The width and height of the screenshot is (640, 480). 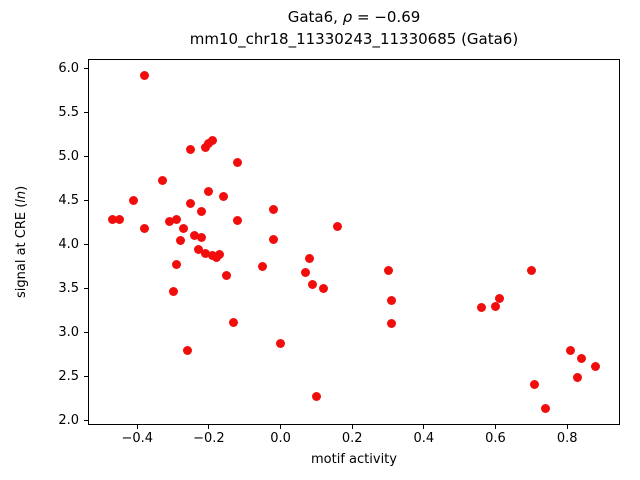 What do you see at coordinates (495, 438) in the screenshot?
I see `x-tick-label: 0.6` at bounding box center [495, 438].